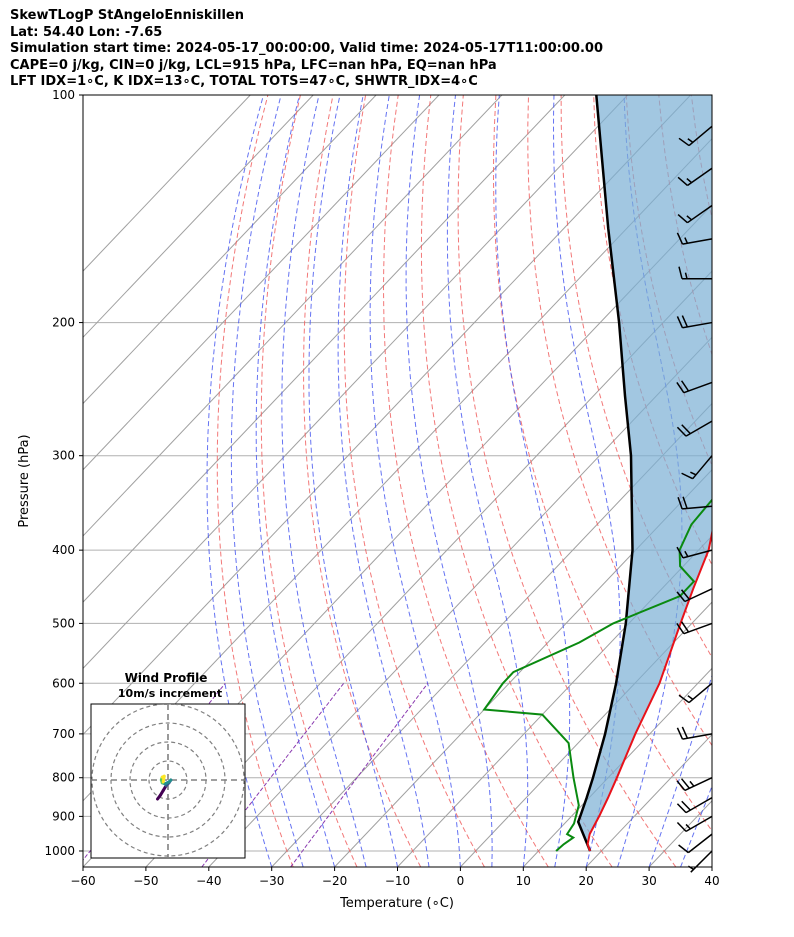 The width and height of the screenshot is (794, 937). I want to click on x-tick-label: −10, so click(397, 881).